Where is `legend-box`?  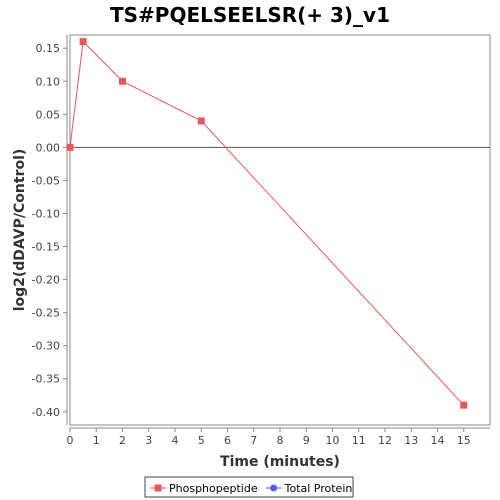
legend-box is located at coordinates (249, 487).